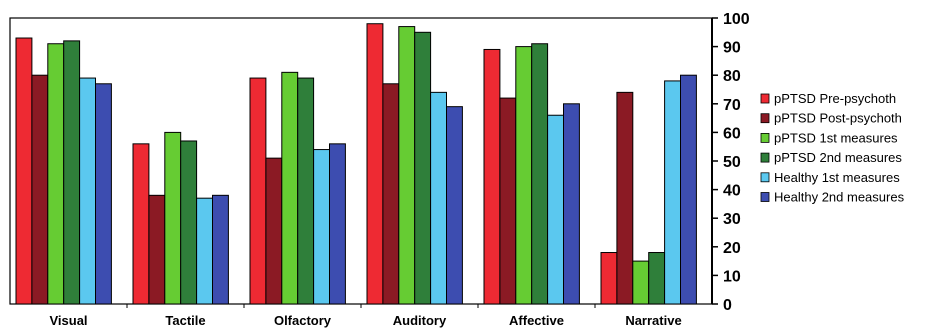 Image resolution: width=952 pixels, height=331 pixels. What do you see at coordinates (185, 320) in the screenshot?
I see `x-tick-label: Tactile` at bounding box center [185, 320].